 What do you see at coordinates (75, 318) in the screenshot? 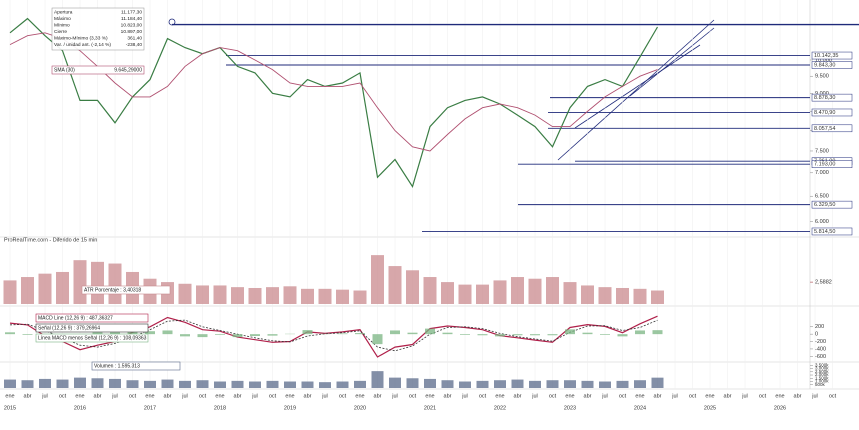
I see `legend-name: MACD Line (12,26 9) : 487,36327` at bounding box center [75, 318].